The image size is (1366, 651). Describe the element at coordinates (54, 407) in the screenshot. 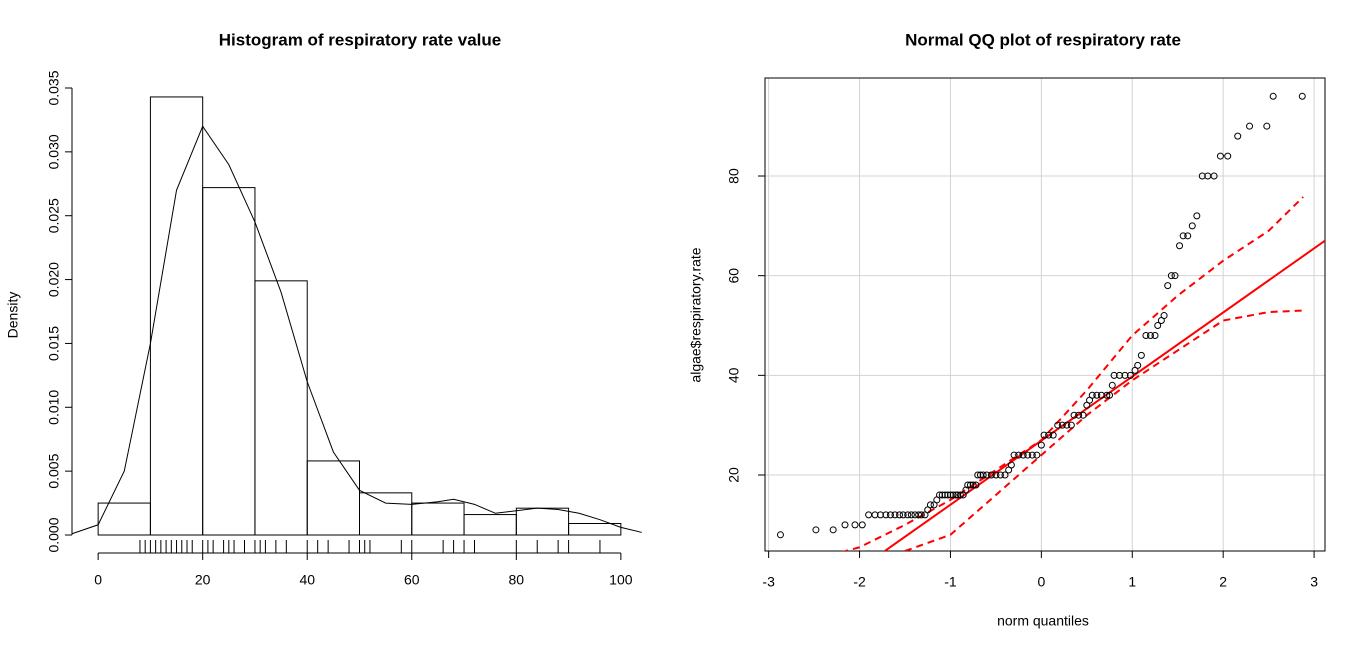

I see `y-tick-label: 0.010` at that location.